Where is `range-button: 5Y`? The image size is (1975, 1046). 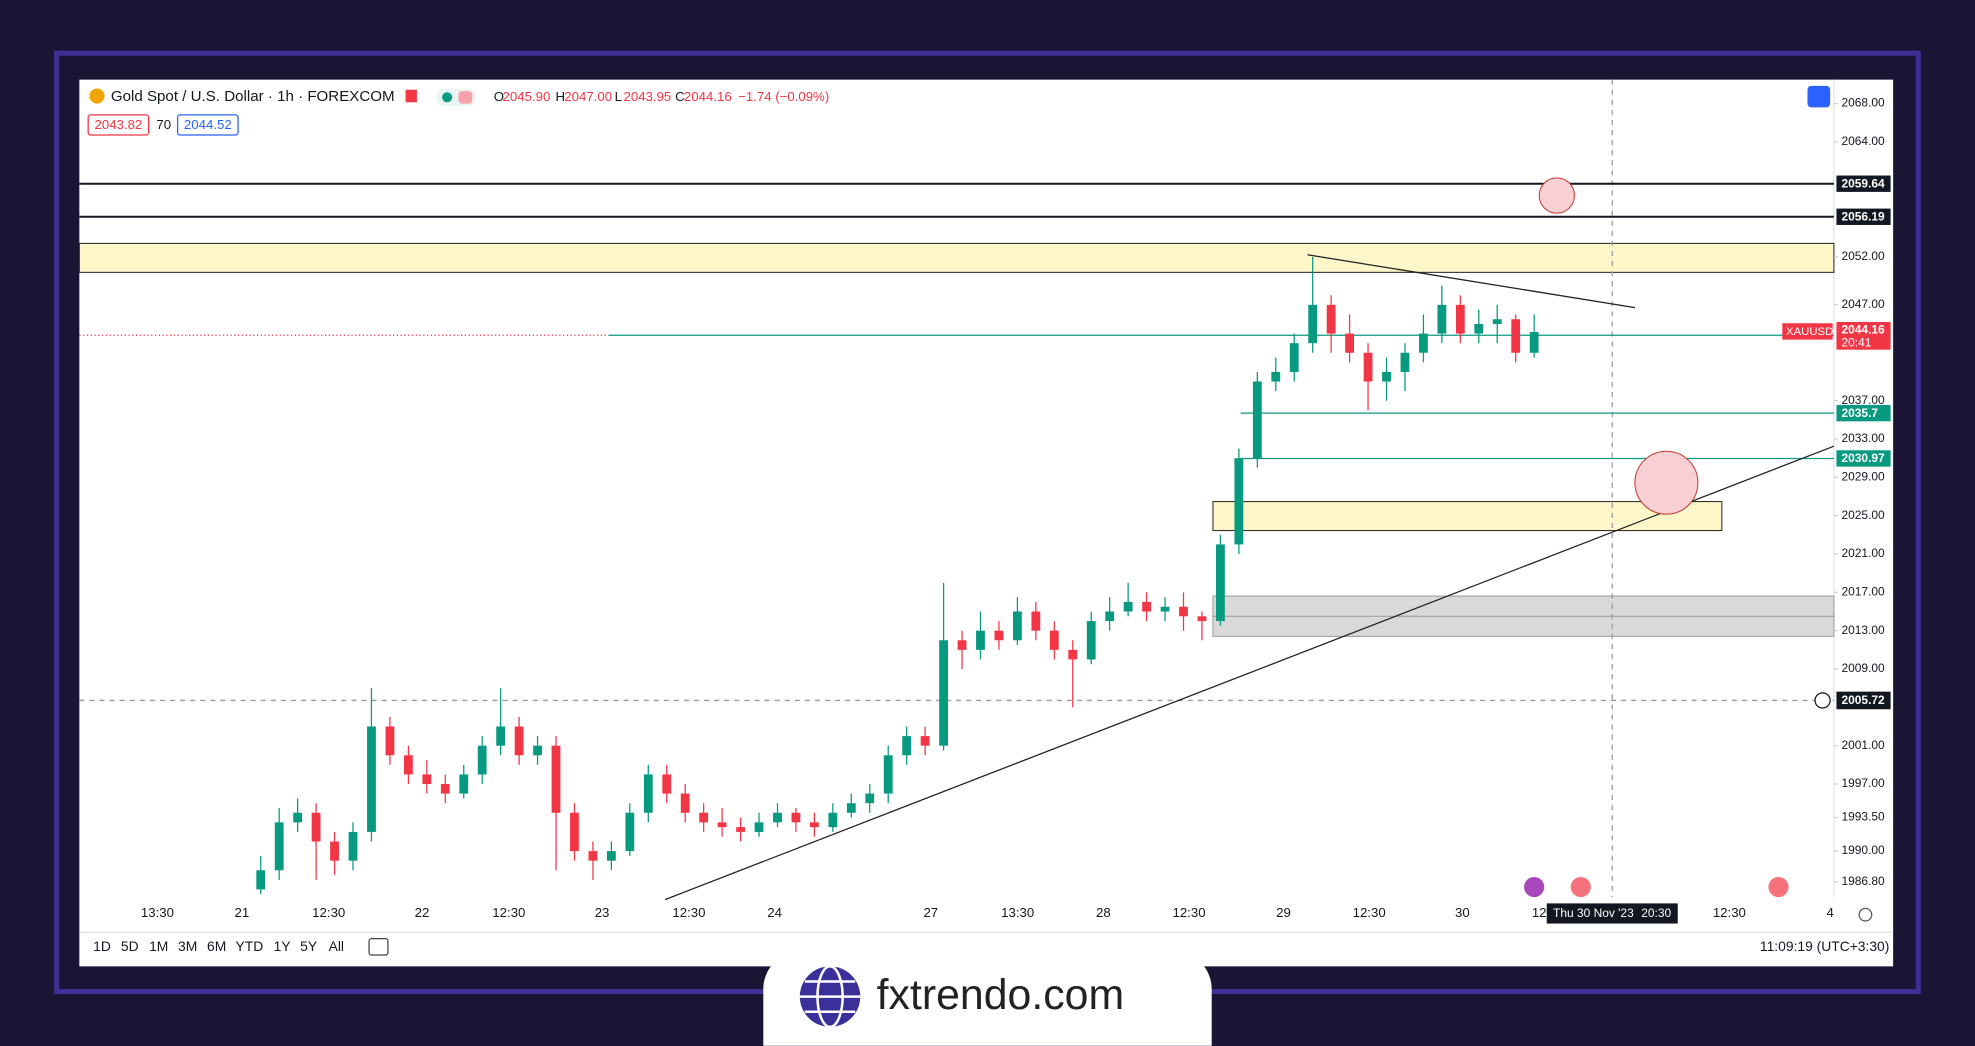
range-button: 5Y is located at coordinates (308, 946).